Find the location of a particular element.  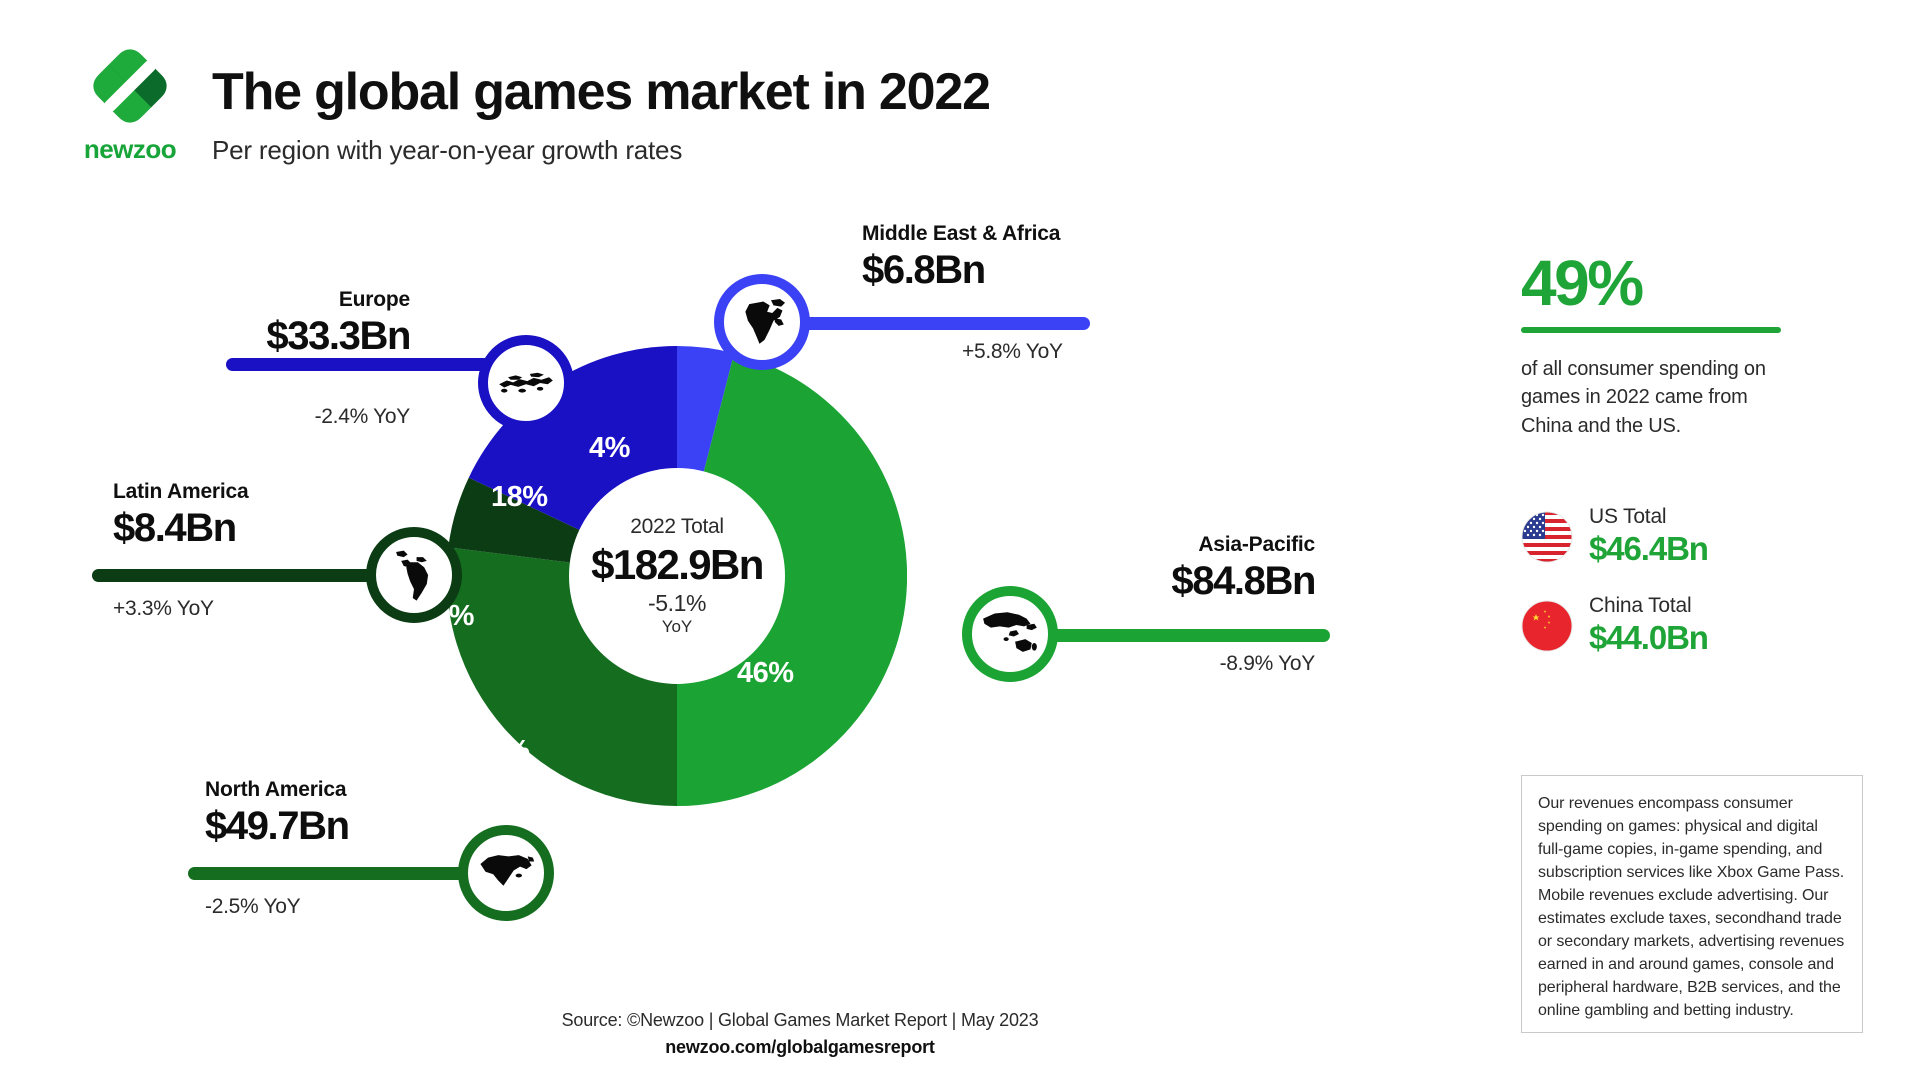

asia-pacific-map-icon is located at coordinates (1010, 632).